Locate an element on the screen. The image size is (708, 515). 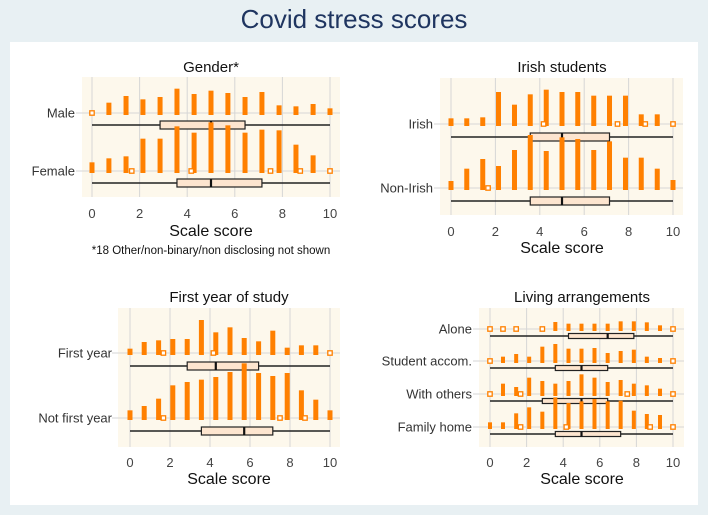
category-label: Family home is located at coordinates (435, 427).